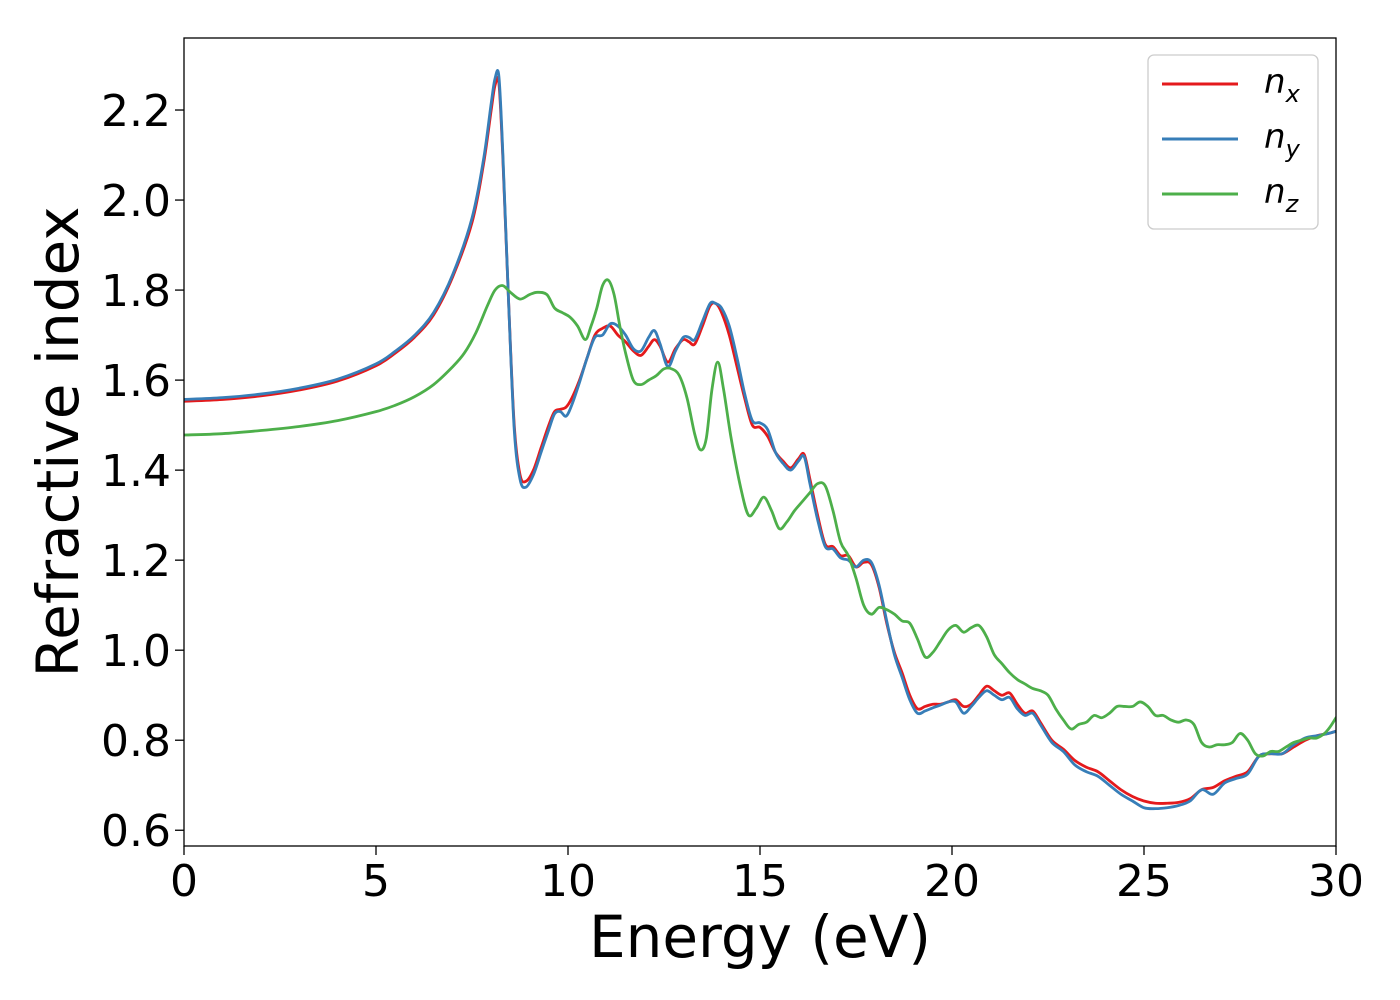  What do you see at coordinates (1336, 881) in the screenshot?
I see `x-tick-label: 30` at bounding box center [1336, 881].